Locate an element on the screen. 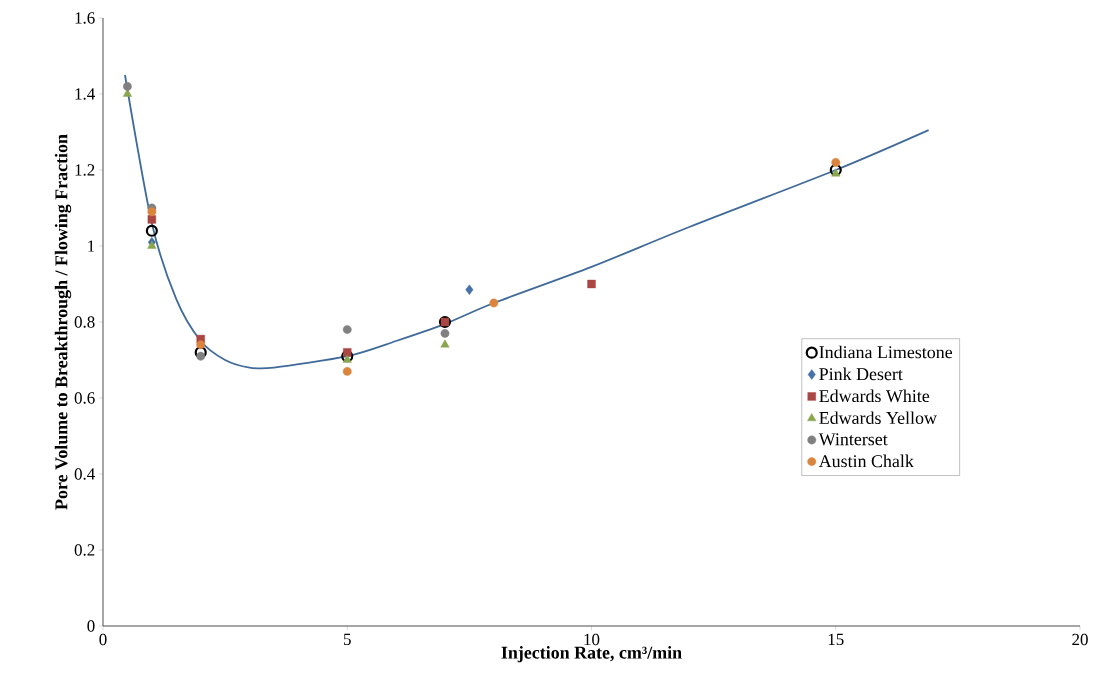 This screenshot has height=698, width=1102. legend-label: Edwards Yellow is located at coordinates (878, 417).